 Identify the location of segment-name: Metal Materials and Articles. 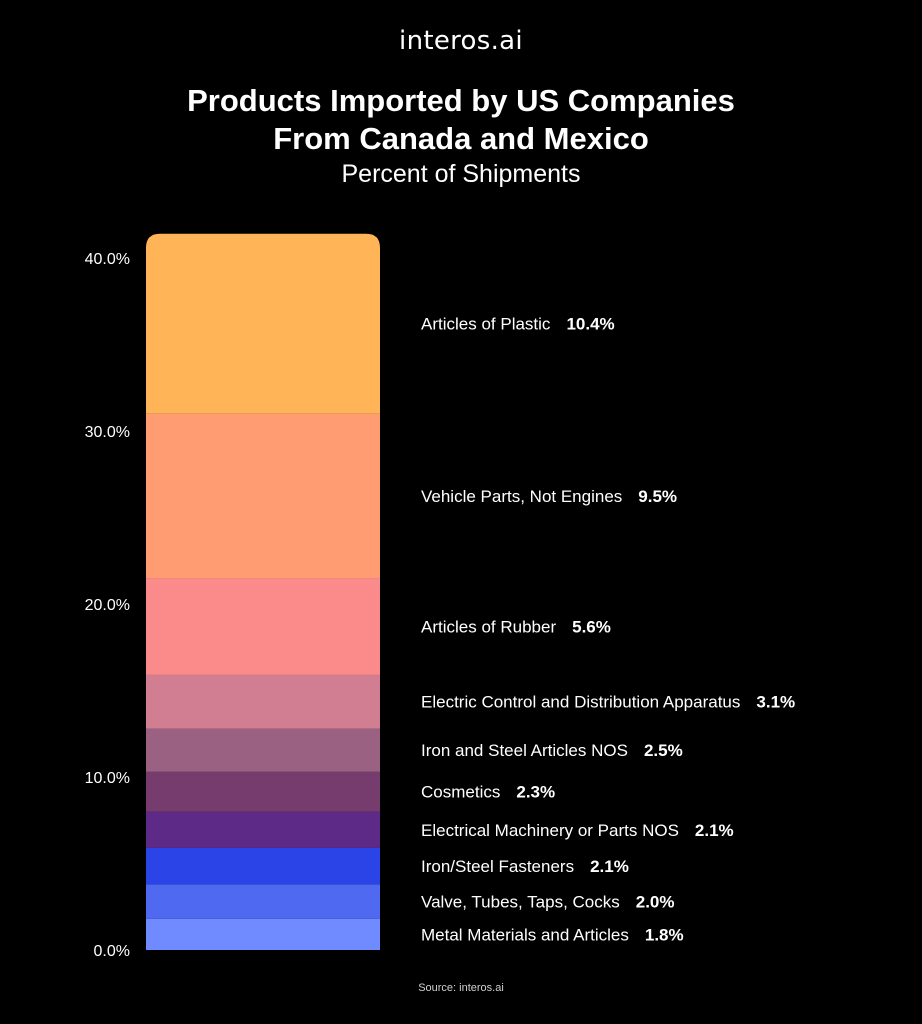
(525, 934).